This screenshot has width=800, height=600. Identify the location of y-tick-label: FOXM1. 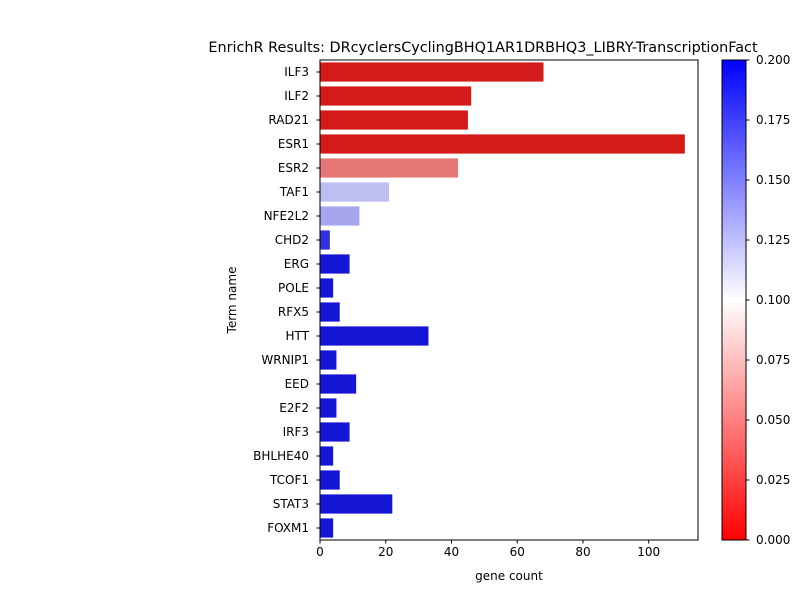
(288, 528).